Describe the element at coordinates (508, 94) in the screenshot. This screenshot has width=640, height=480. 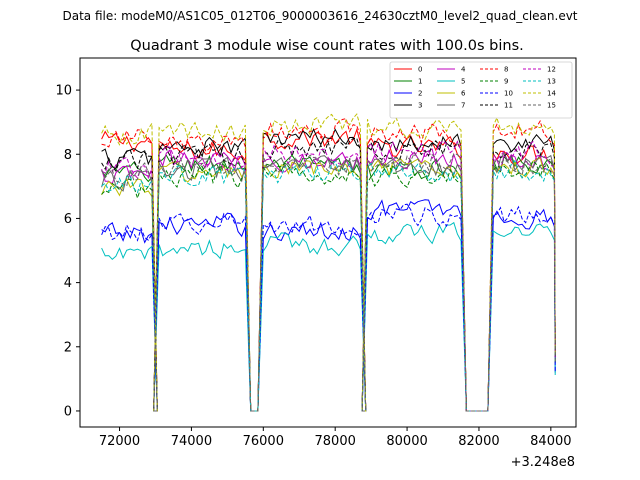
I see `legend-label-10: 10` at that location.